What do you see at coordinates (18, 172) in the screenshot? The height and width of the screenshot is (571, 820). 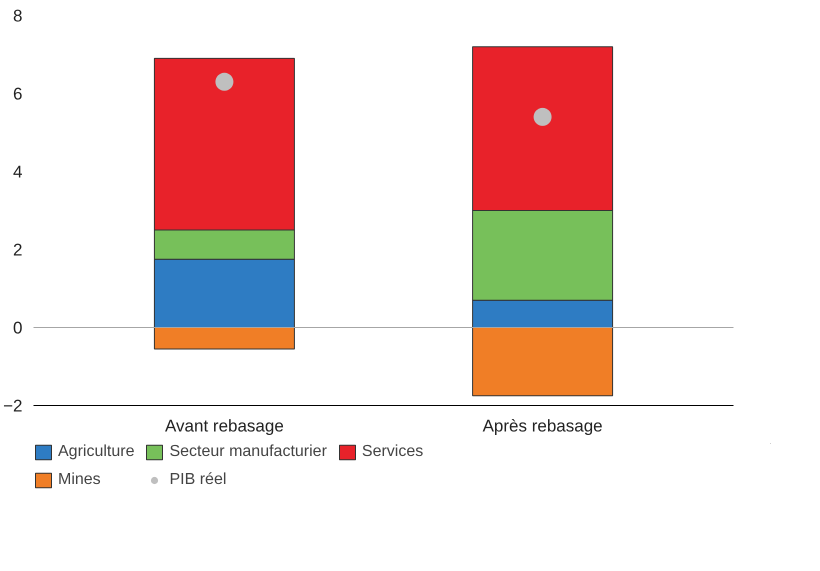 I see `y-tick-label: 4` at bounding box center [18, 172].